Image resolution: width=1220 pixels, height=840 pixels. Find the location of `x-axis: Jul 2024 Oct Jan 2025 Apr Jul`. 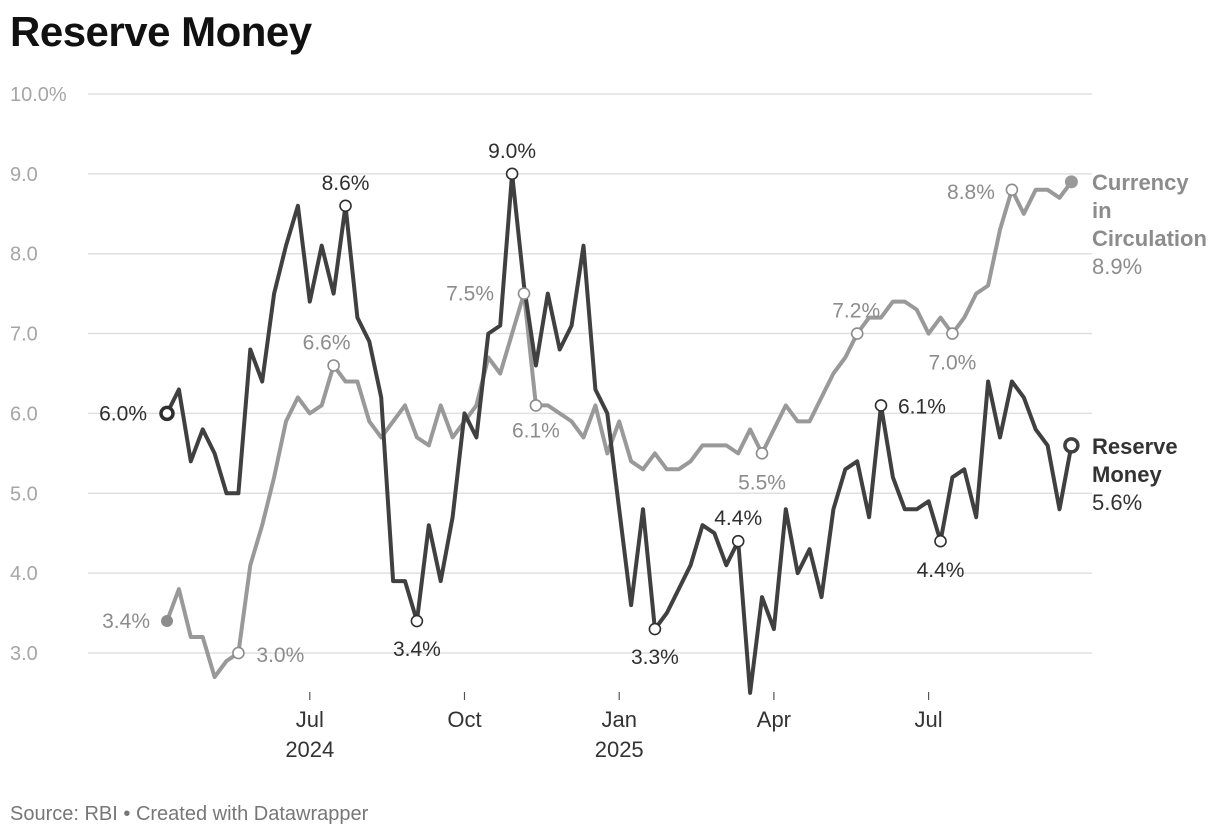

x-axis: Jul 2024 Oct Jan 2025 Apr Jul is located at coordinates (614, 727).